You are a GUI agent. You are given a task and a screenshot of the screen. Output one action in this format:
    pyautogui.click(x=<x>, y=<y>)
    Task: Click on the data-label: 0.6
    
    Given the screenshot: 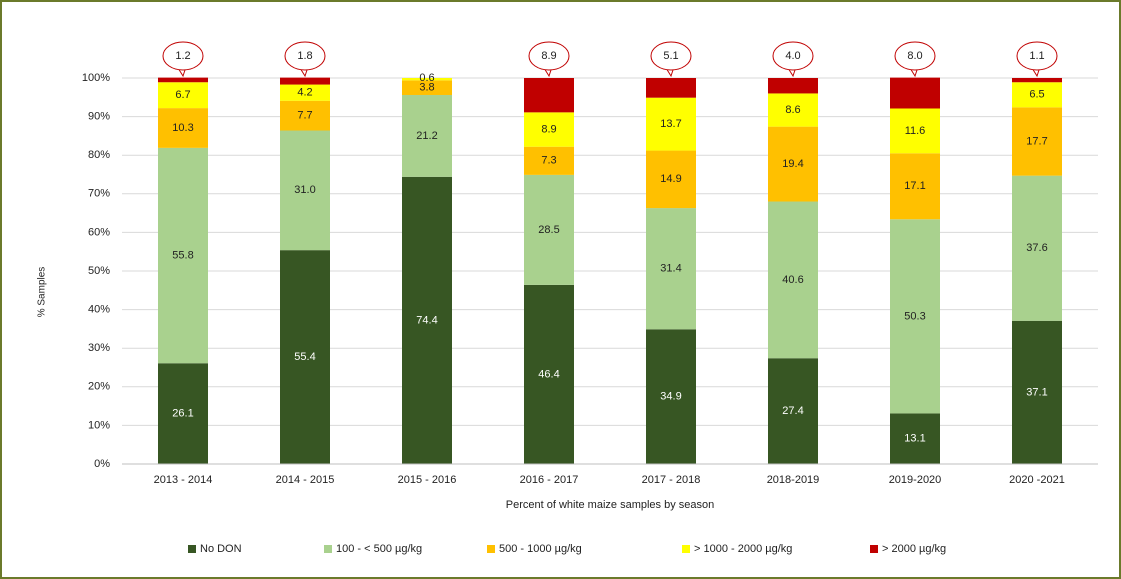 What is the action you would take?
    pyautogui.click(x=426, y=78)
    